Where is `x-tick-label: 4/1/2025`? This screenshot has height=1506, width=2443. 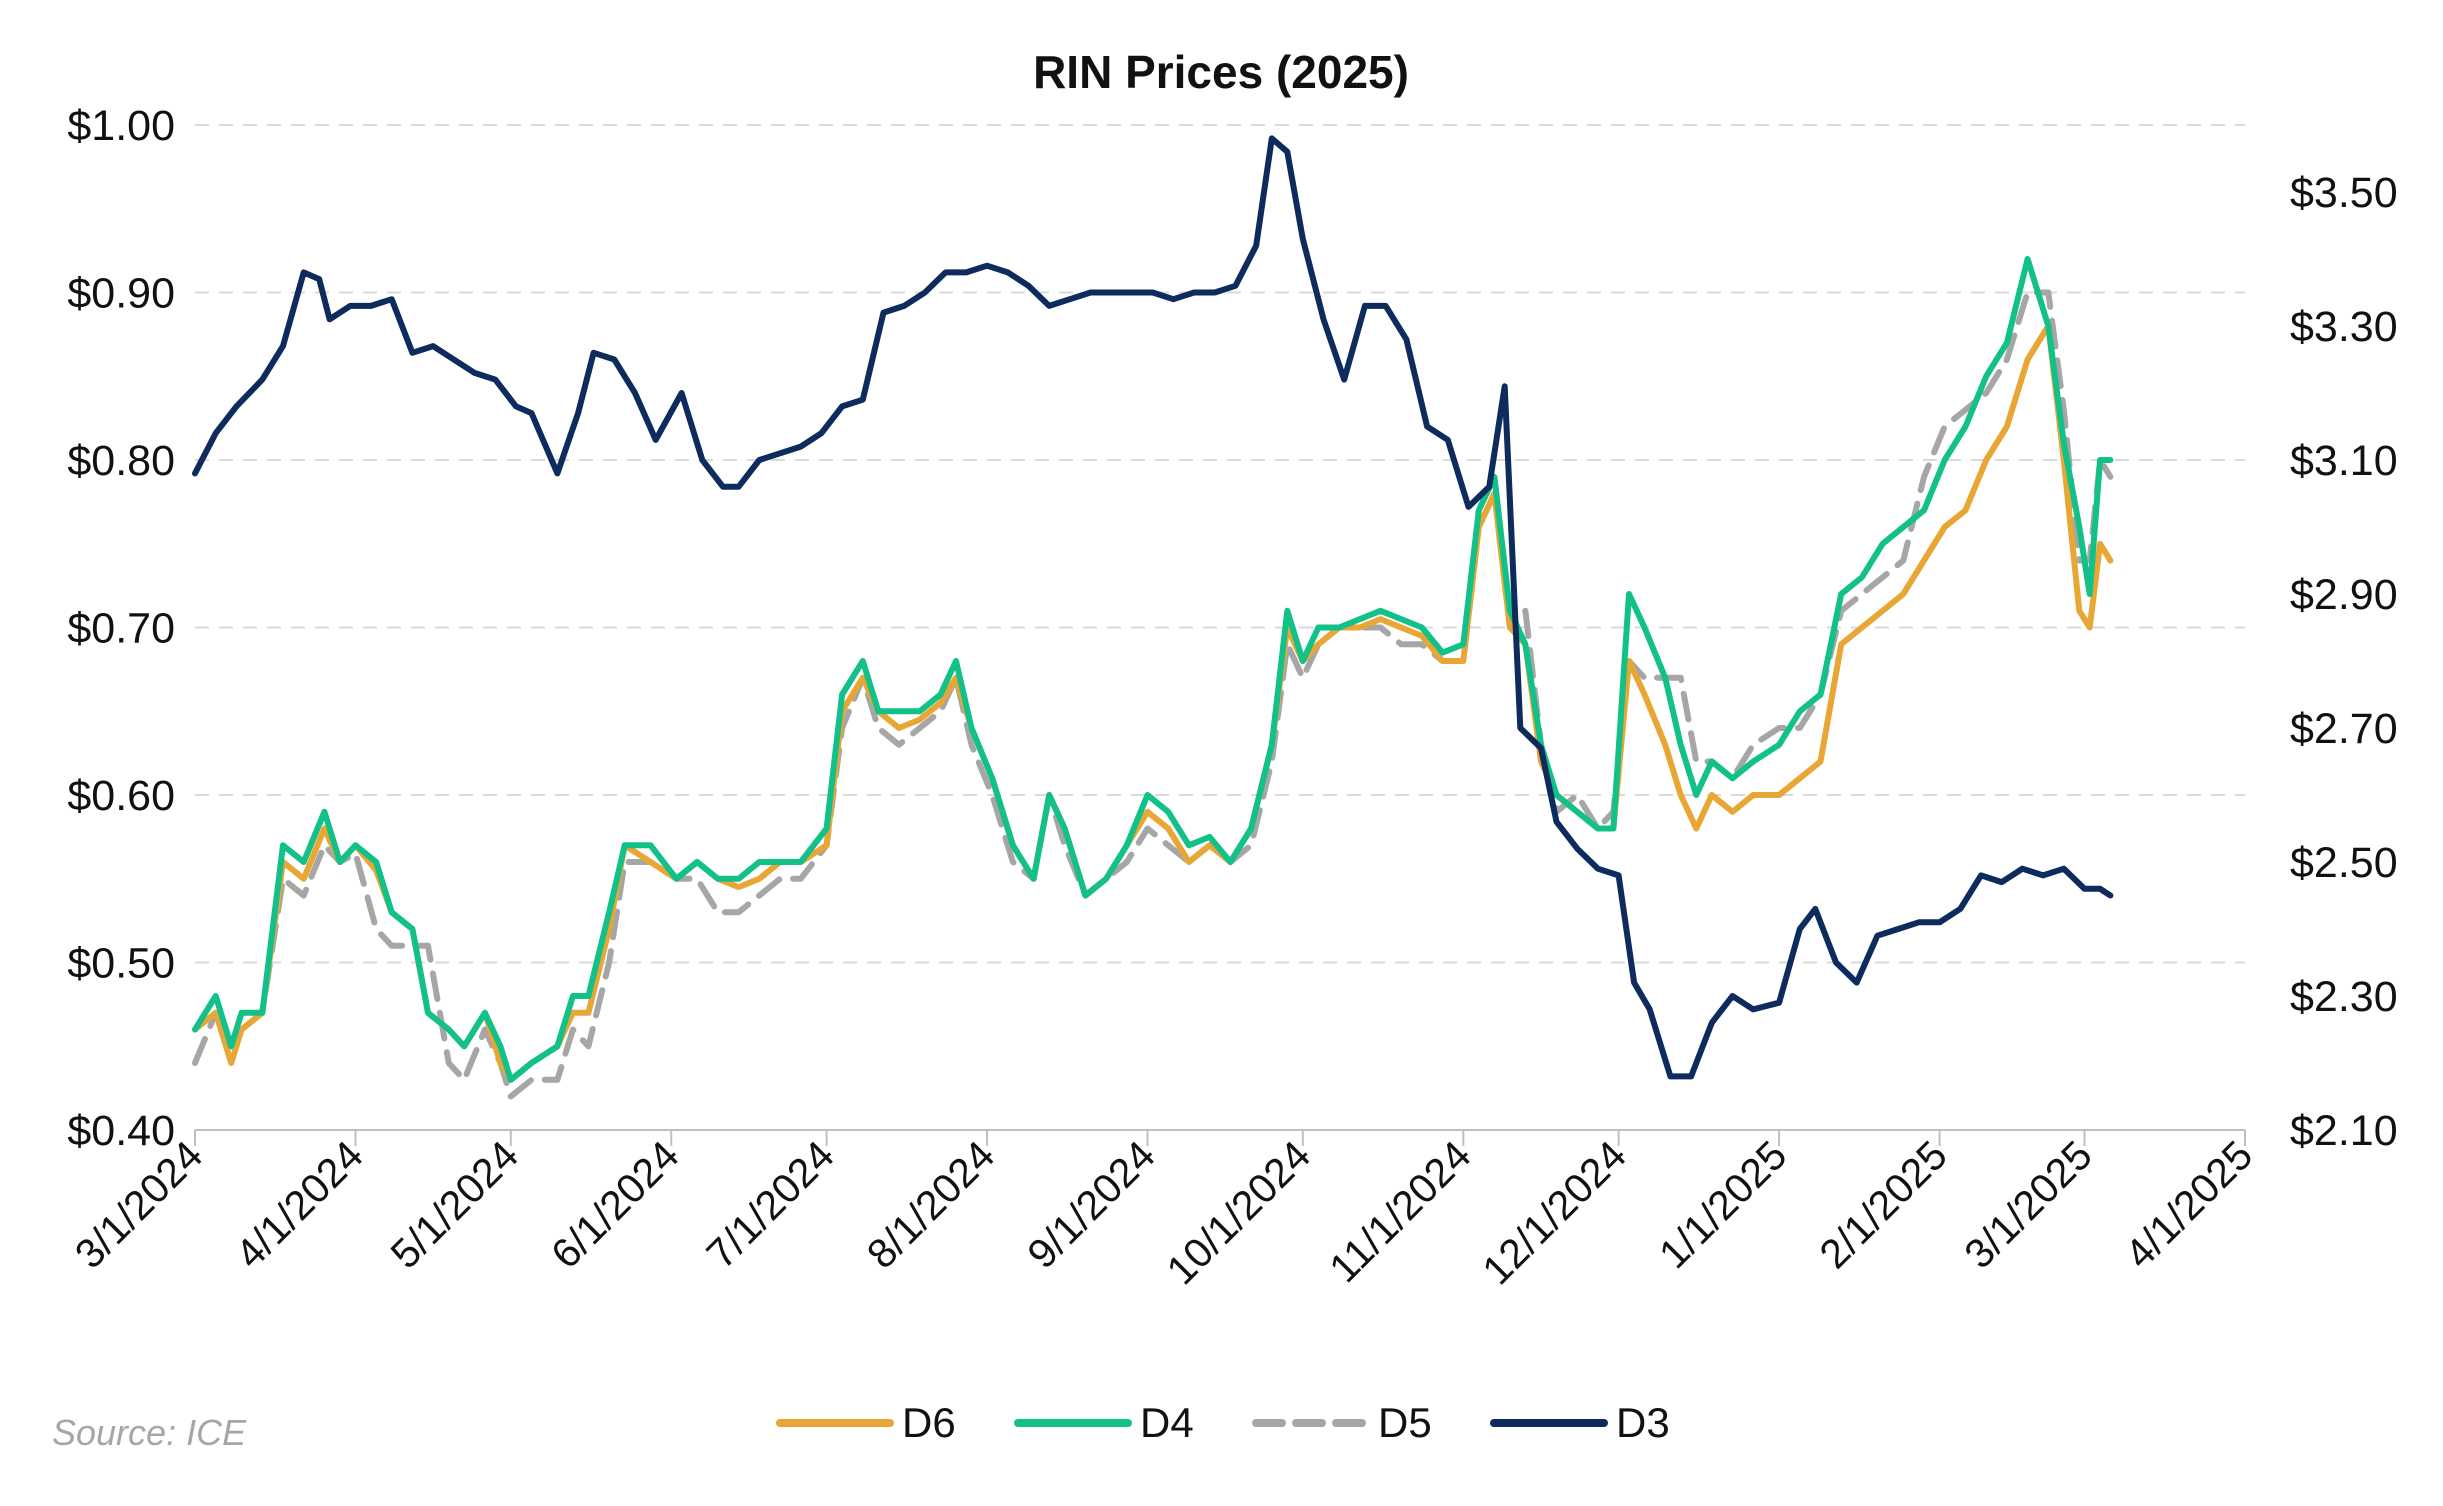
x-tick-label: 4/1/2025 is located at coordinates (2188, 1204).